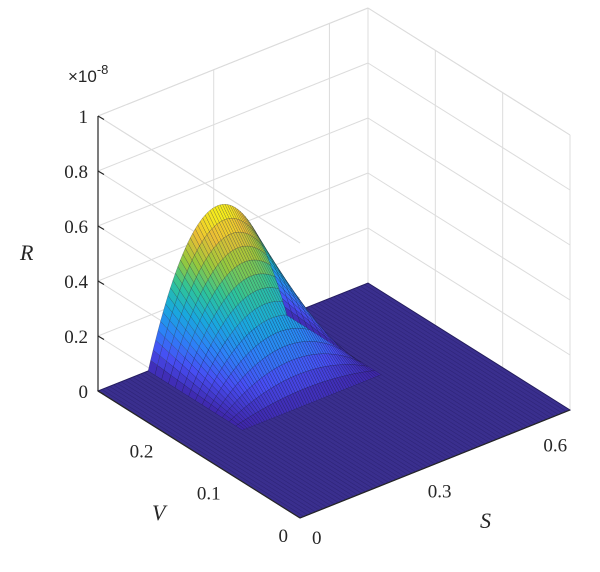 This screenshot has height=572, width=600. What do you see at coordinates (76, 337) in the screenshot?
I see `z-tick-label: 0.2` at bounding box center [76, 337].